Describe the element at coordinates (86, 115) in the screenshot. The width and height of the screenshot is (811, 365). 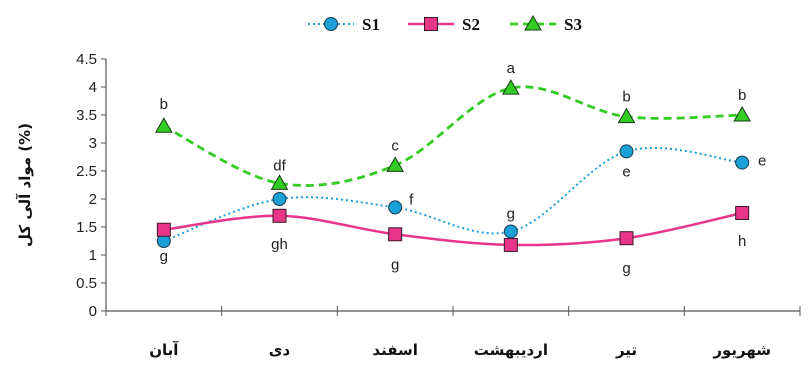
I see `y-tick-label: 3.5` at that location.